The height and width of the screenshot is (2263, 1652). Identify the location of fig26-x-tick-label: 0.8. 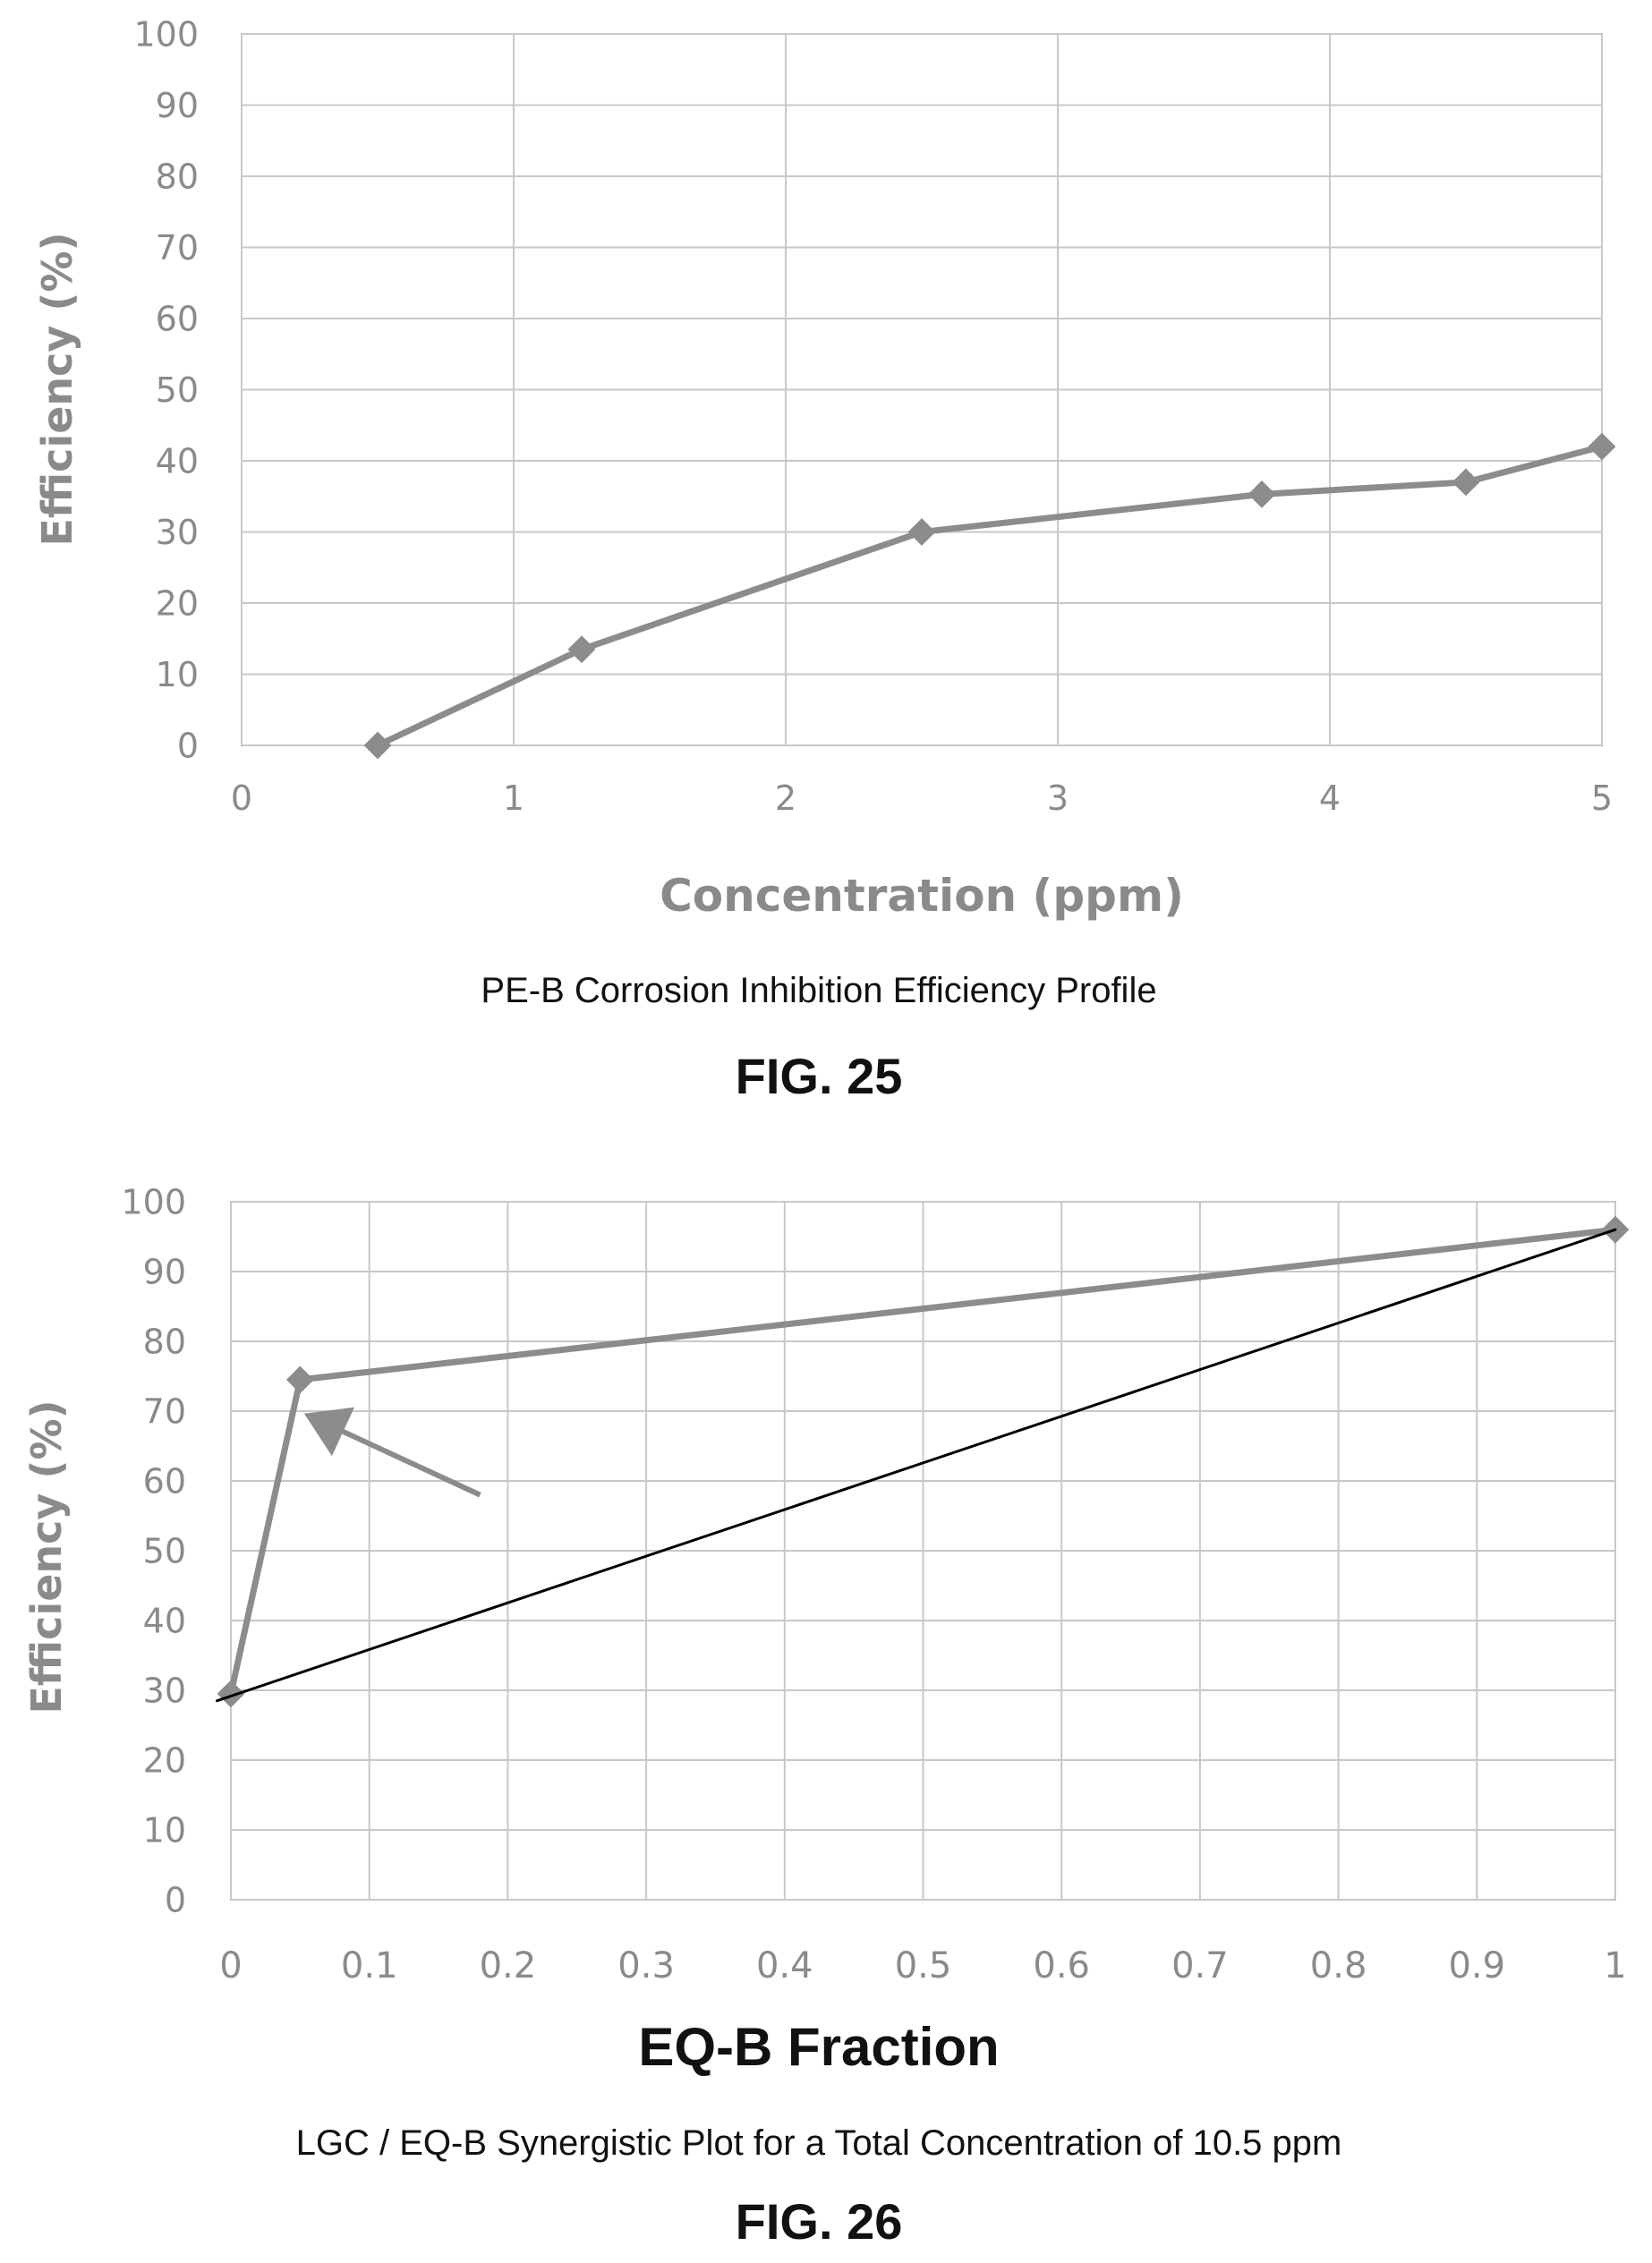
(1338, 1966).